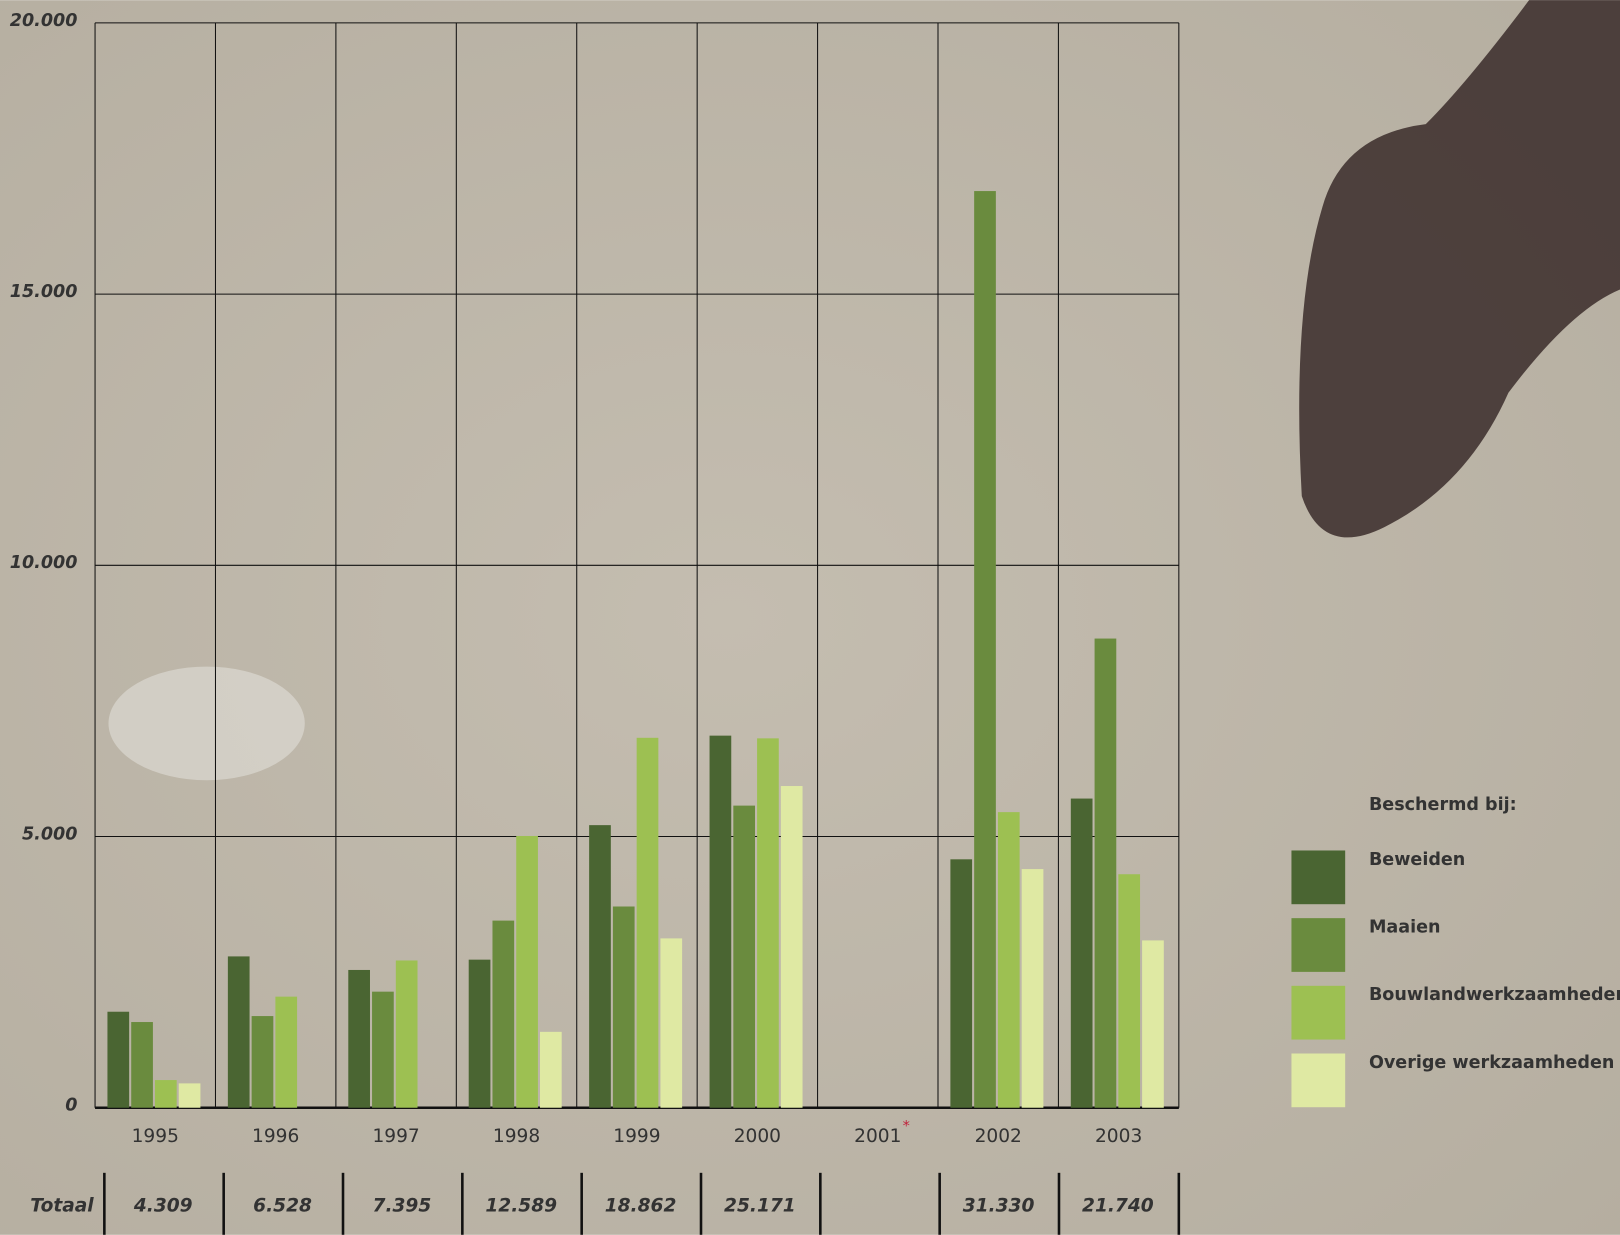 Image resolution: width=1620 pixels, height=1235 pixels. I want to click on total-value: 12.589, so click(521, 1205).